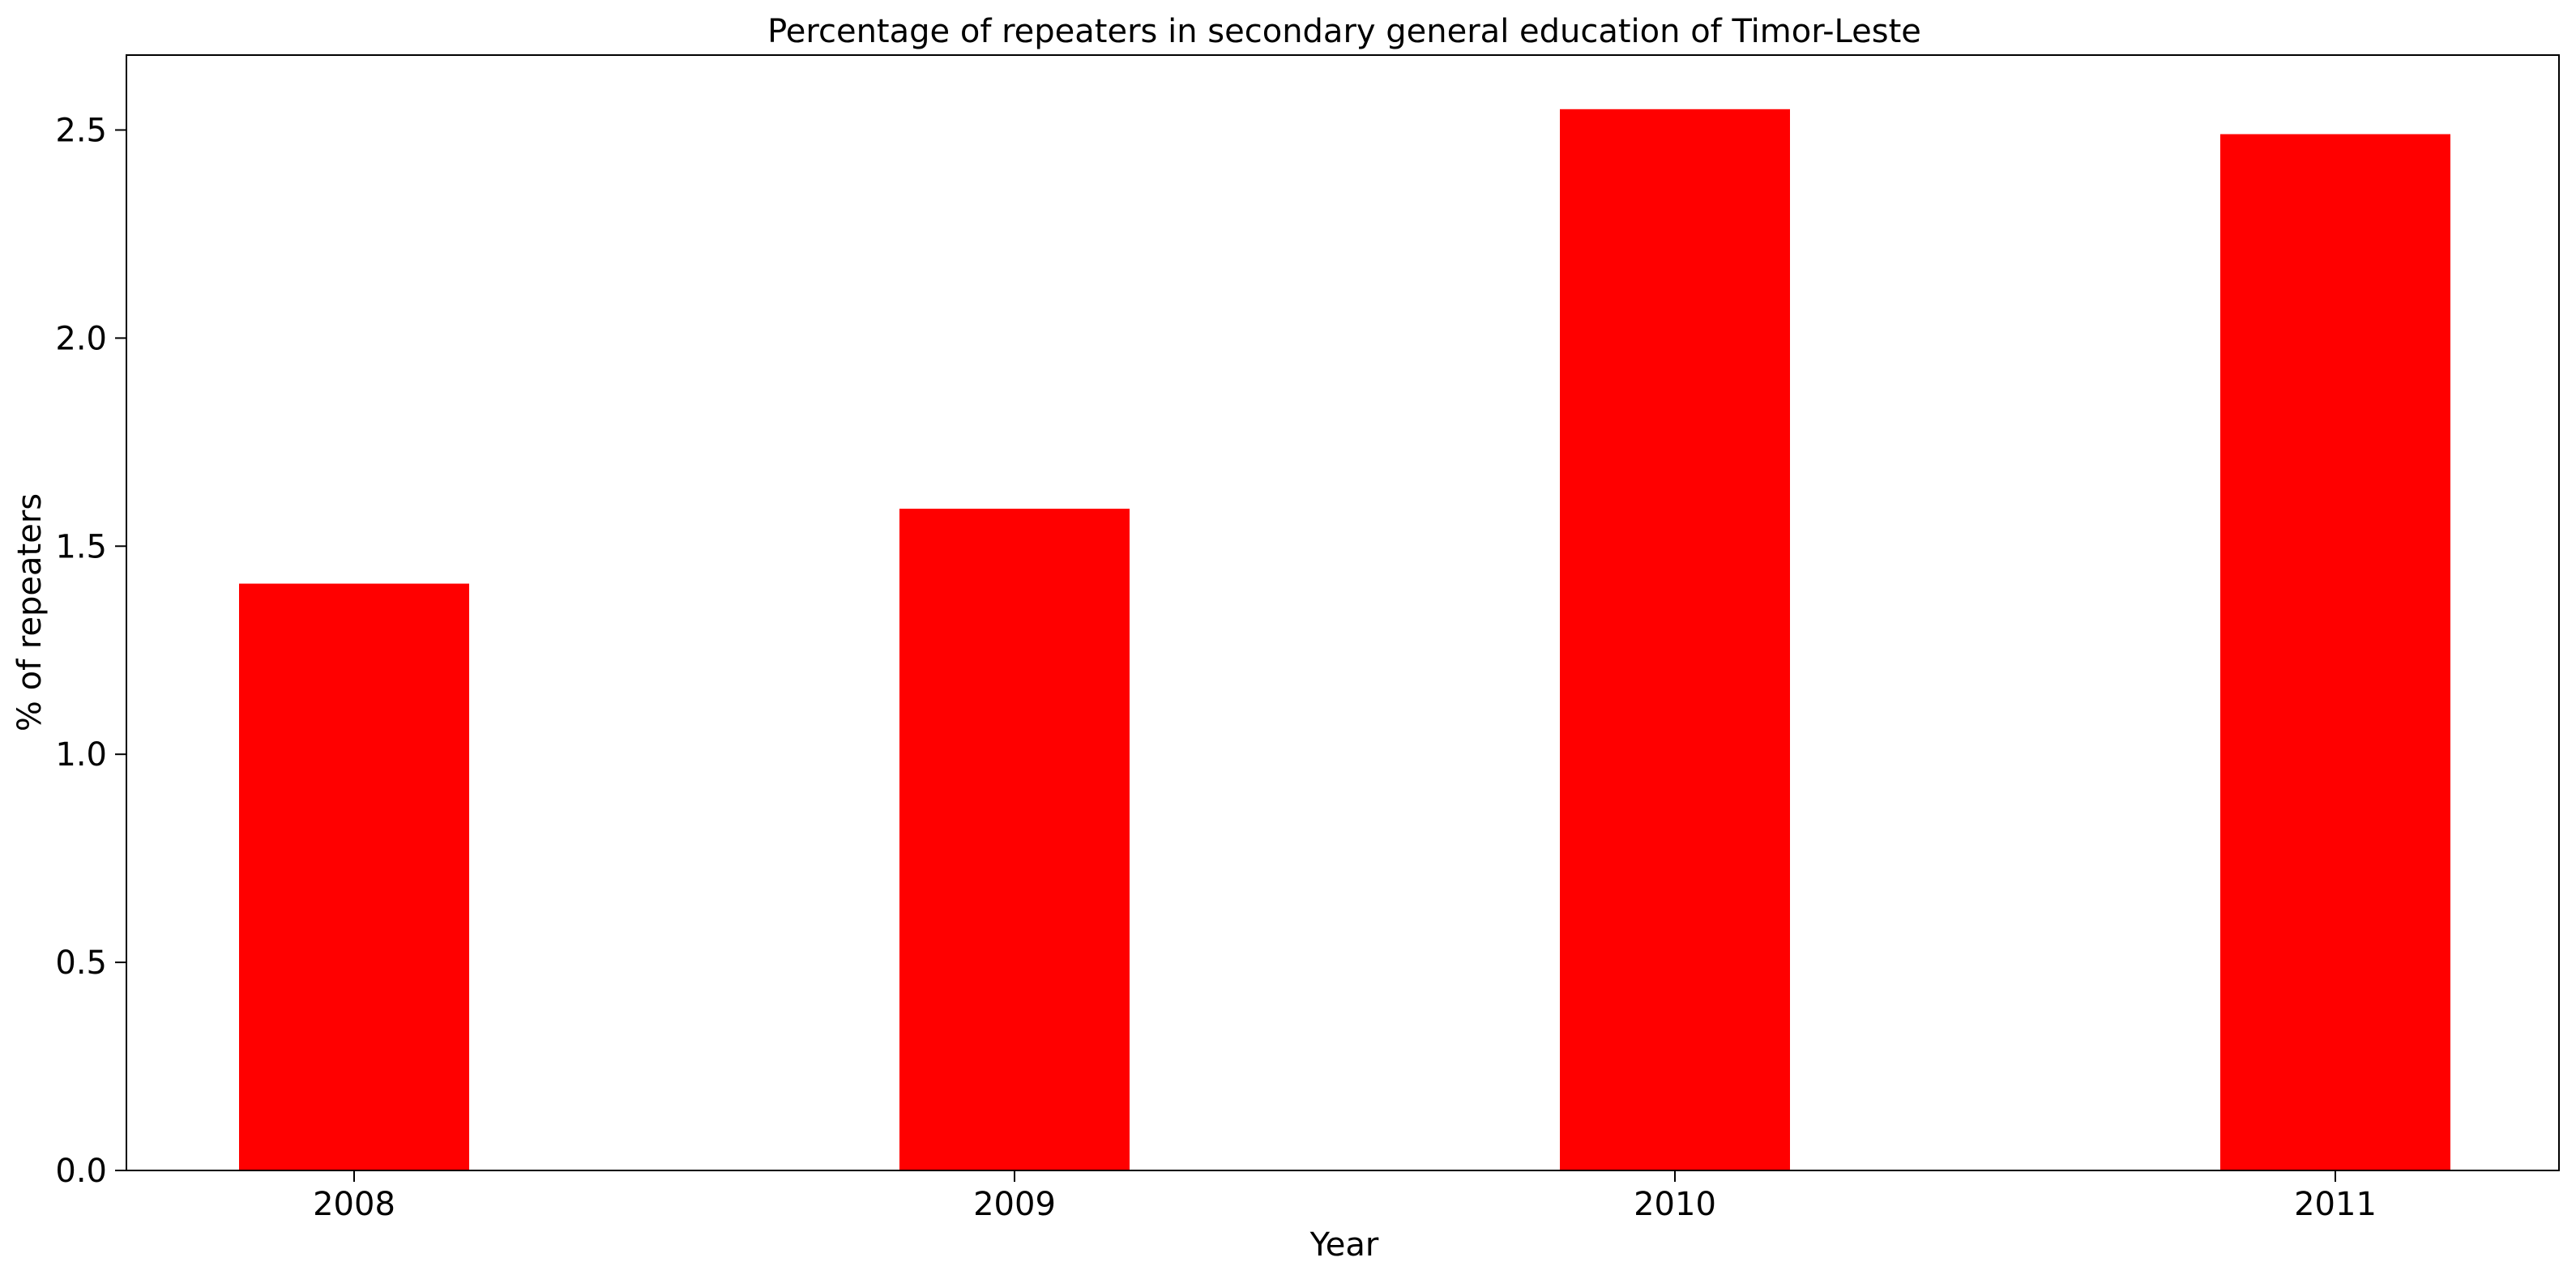 This screenshot has height=1279, width=2576. What do you see at coordinates (81, 338) in the screenshot?
I see `y-tick-label: 2.0` at bounding box center [81, 338].